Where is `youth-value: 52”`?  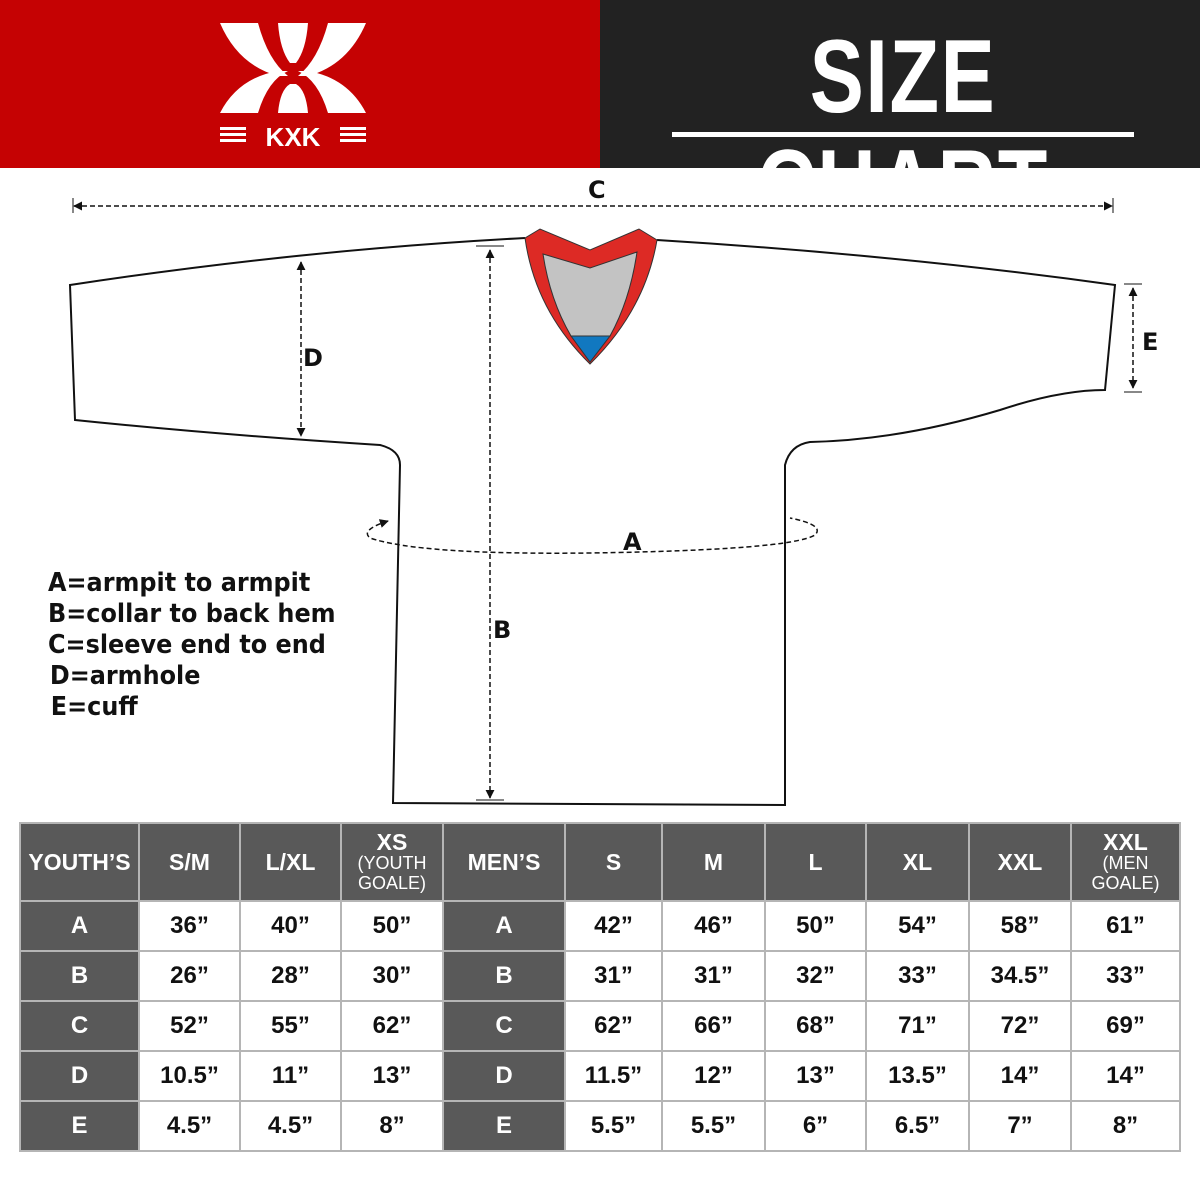
youth-value: 52” is located at coordinates (189, 1026).